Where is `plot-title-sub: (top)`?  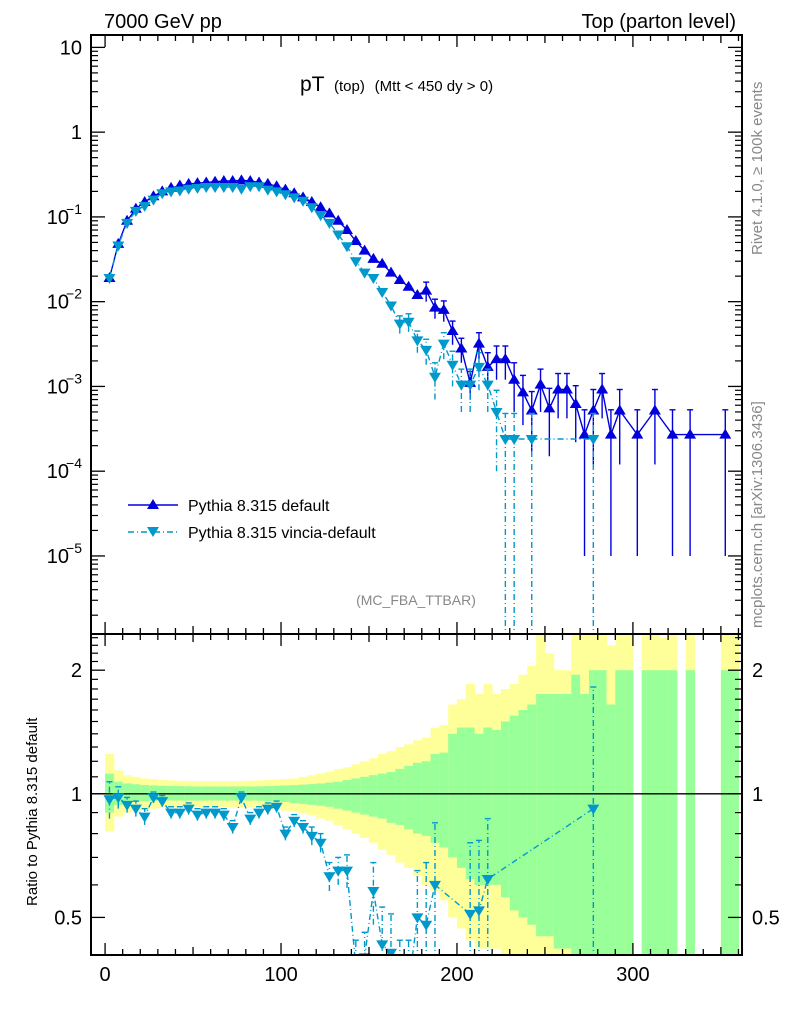 plot-title-sub: (top) is located at coordinates (349, 86).